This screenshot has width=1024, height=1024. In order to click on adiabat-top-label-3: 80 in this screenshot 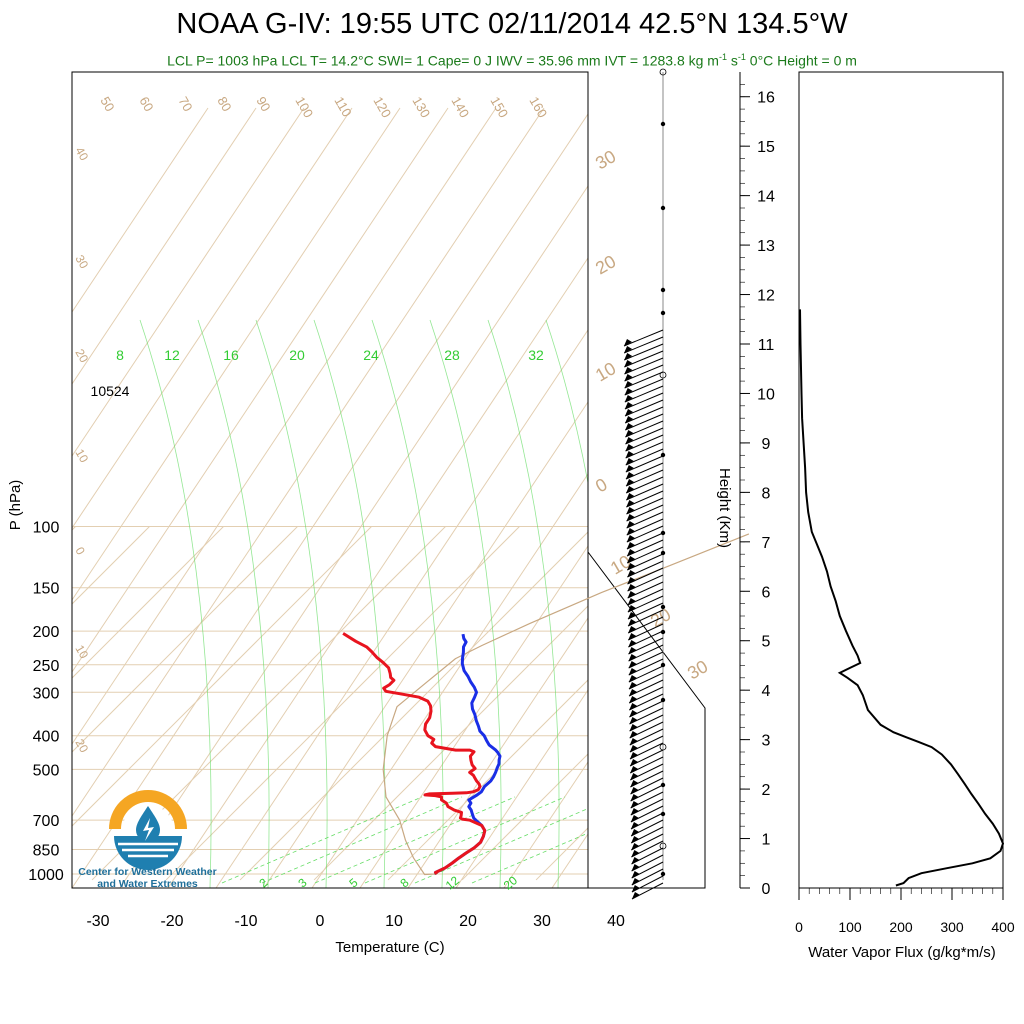, I will do `click(224, 104)`.